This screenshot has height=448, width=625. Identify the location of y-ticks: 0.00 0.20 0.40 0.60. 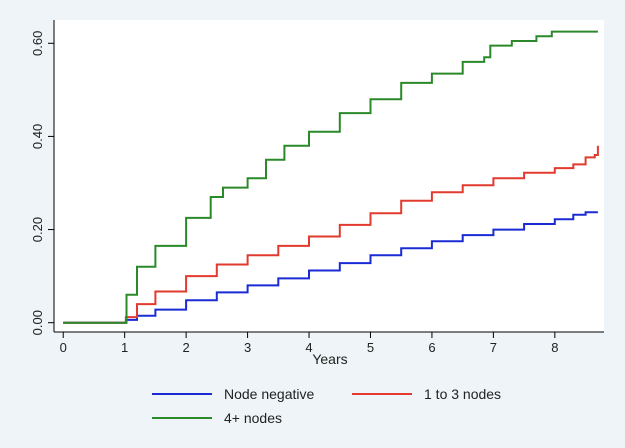
(42, 183).